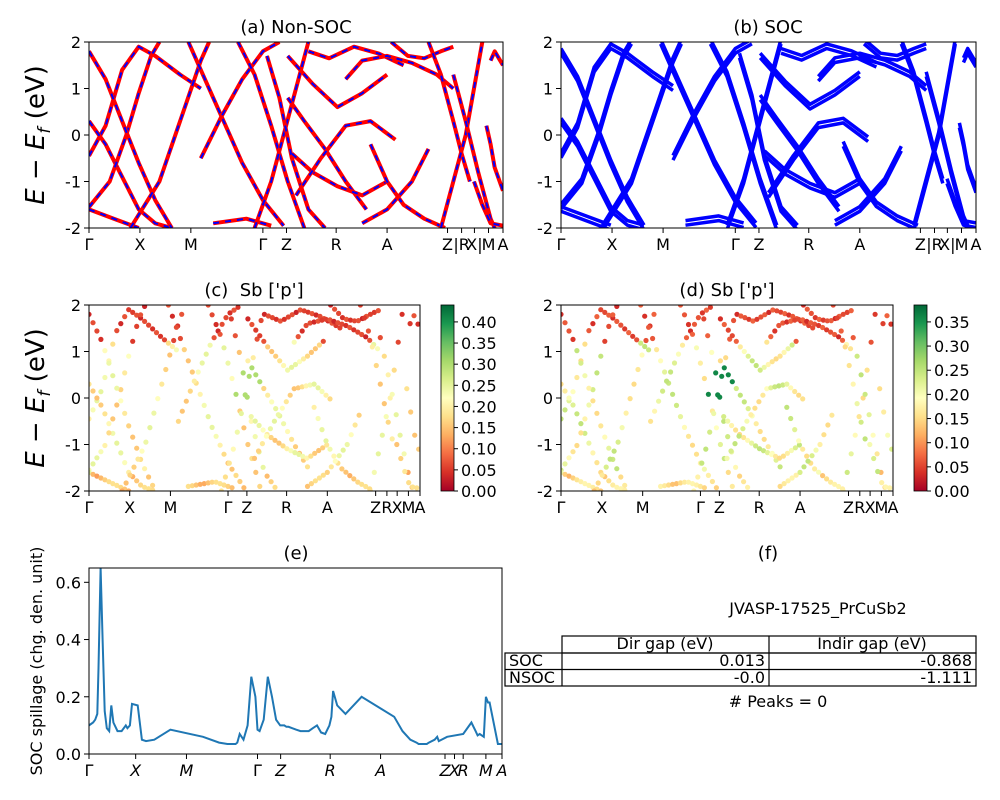  I want to click on panel-a-bands, so click(296, 135).